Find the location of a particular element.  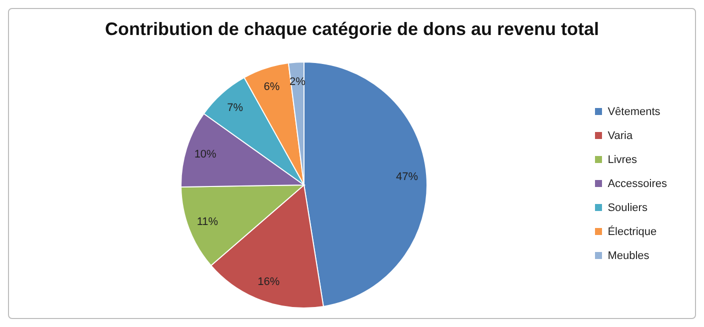

data-label: 10% is located at coordinates (205, 154).